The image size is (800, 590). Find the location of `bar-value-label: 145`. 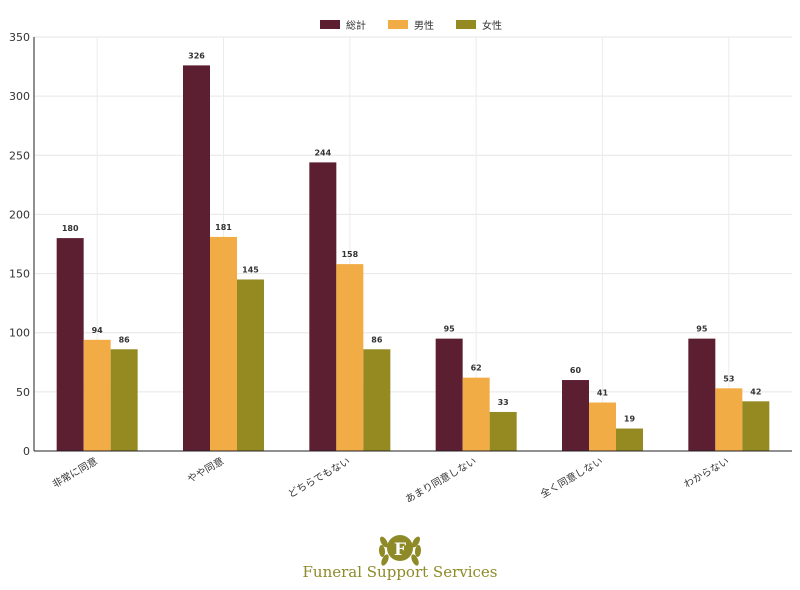

bar-value-label: 145 is located at coordinates (250, 269).